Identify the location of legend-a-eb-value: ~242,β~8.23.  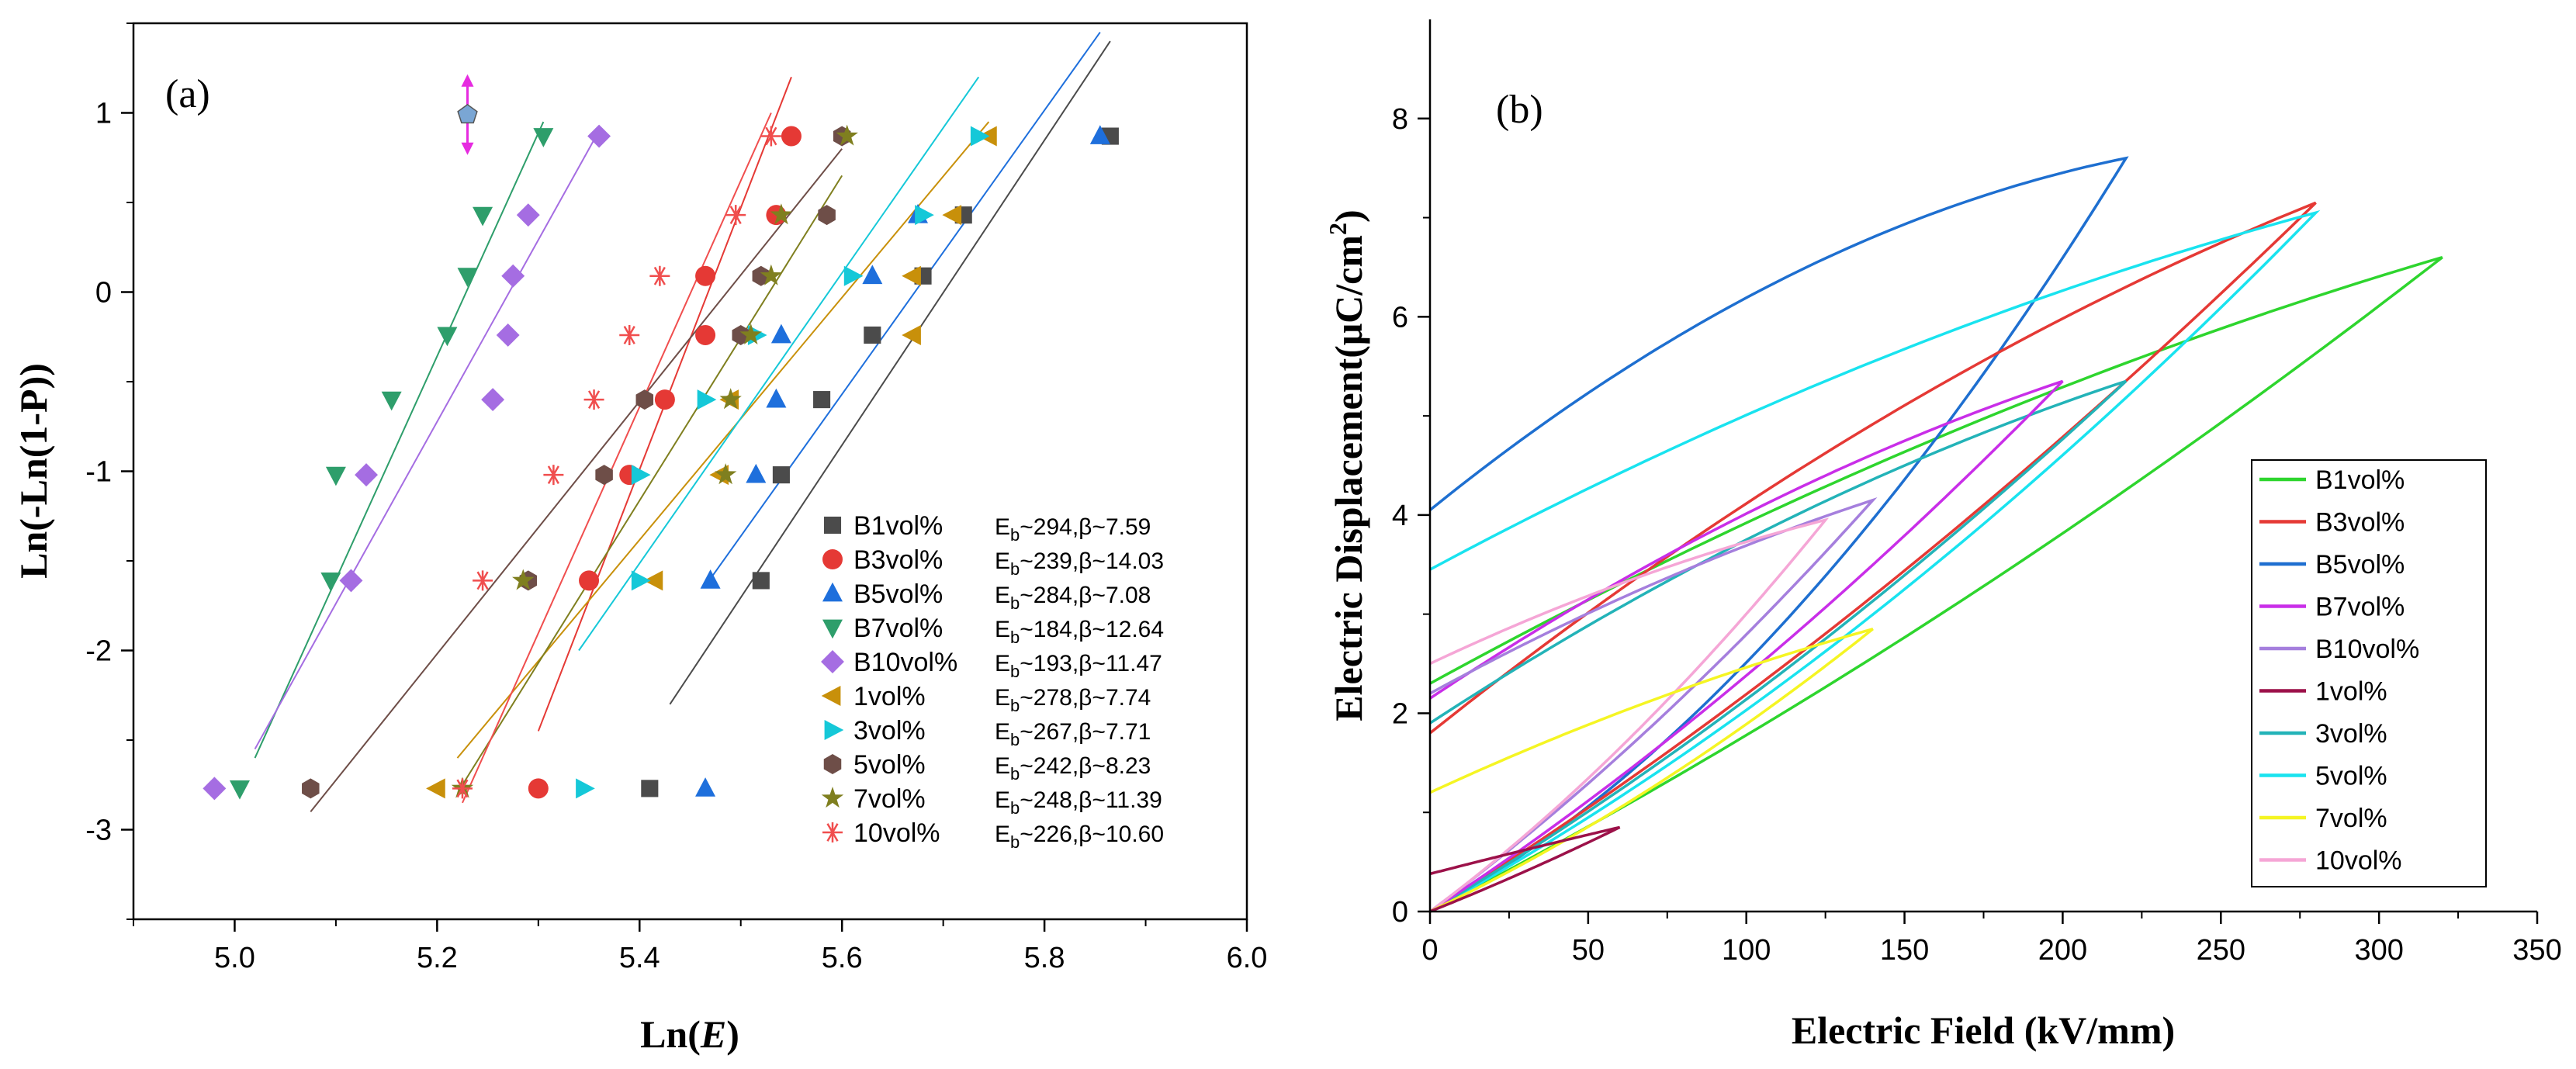
(1085, 766).